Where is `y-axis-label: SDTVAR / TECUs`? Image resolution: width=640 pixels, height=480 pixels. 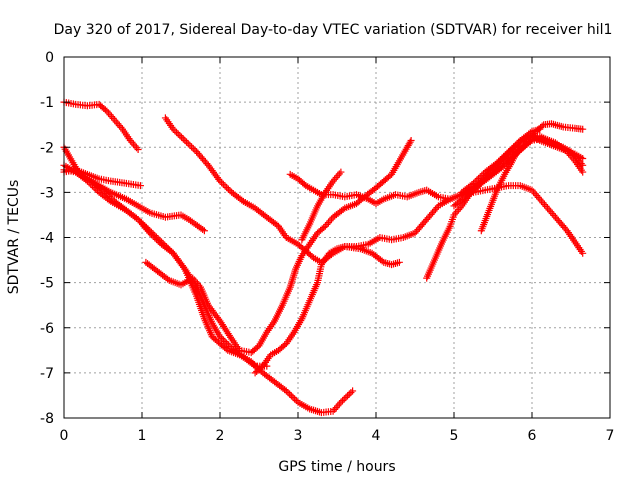
y-axis-label: SDTVAR / TECUs is located at coordinates (14, 237).